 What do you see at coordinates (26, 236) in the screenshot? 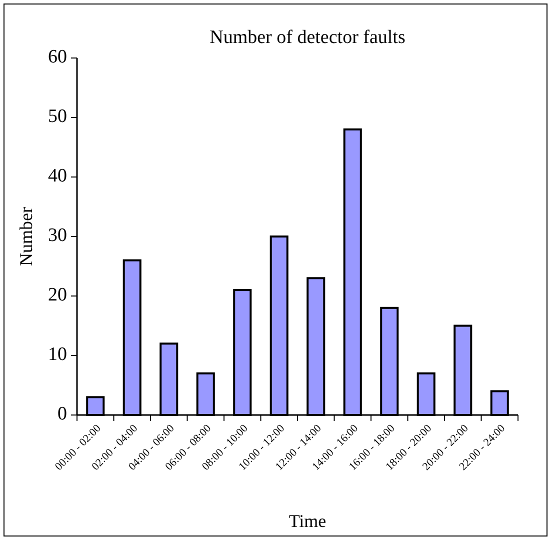
I see `y-axis-title: Number` at bounding box center [26, 236].